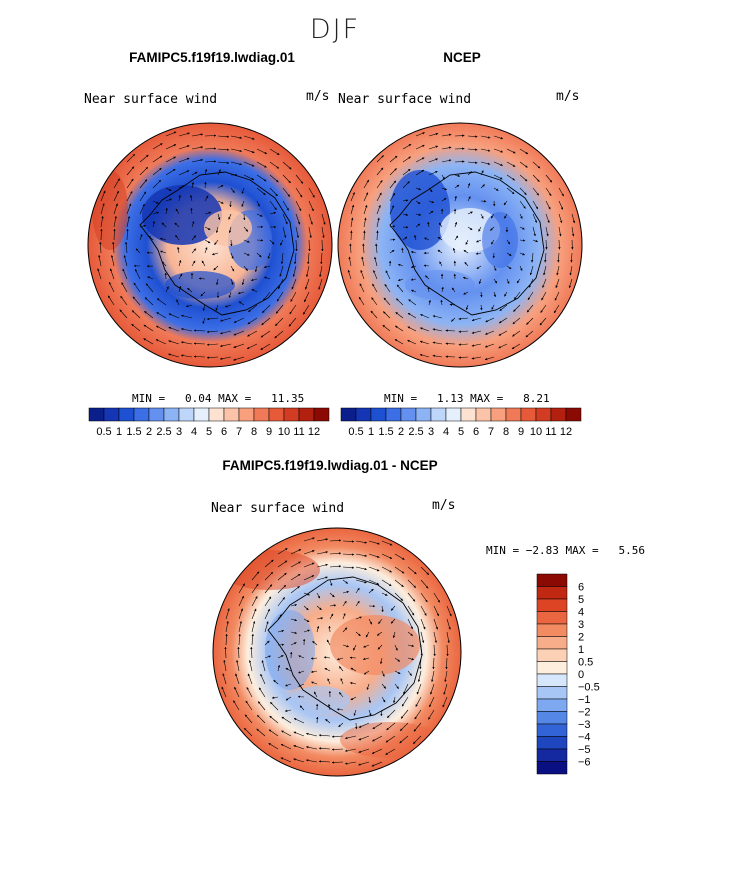 This screenshot has width=733, height=882. Describe the element at coordinates (450, 398) in the screenshot. I see `panel2-min-value: 1.13` at that location.